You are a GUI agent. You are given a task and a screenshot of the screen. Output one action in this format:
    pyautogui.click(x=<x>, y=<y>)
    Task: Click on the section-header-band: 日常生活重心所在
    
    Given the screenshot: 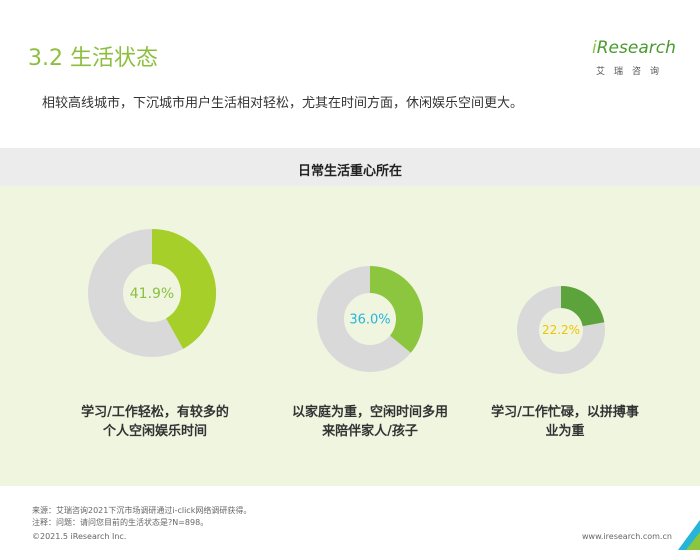 What is the action you would take?
    pyautogui.click(x=350, y=167)
    